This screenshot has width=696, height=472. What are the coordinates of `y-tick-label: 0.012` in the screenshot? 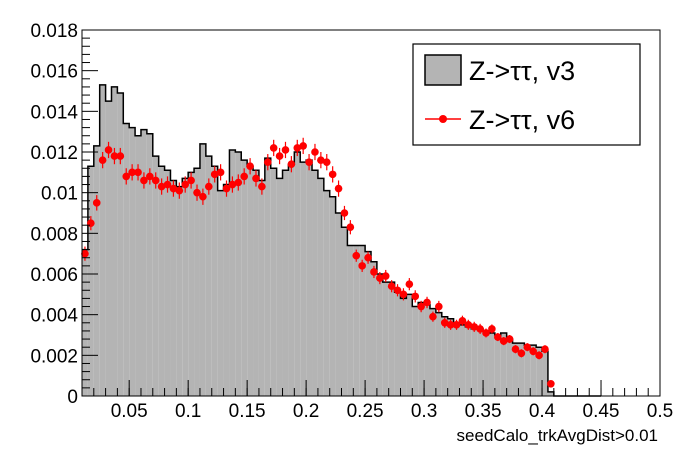 It's located at (54, 153).